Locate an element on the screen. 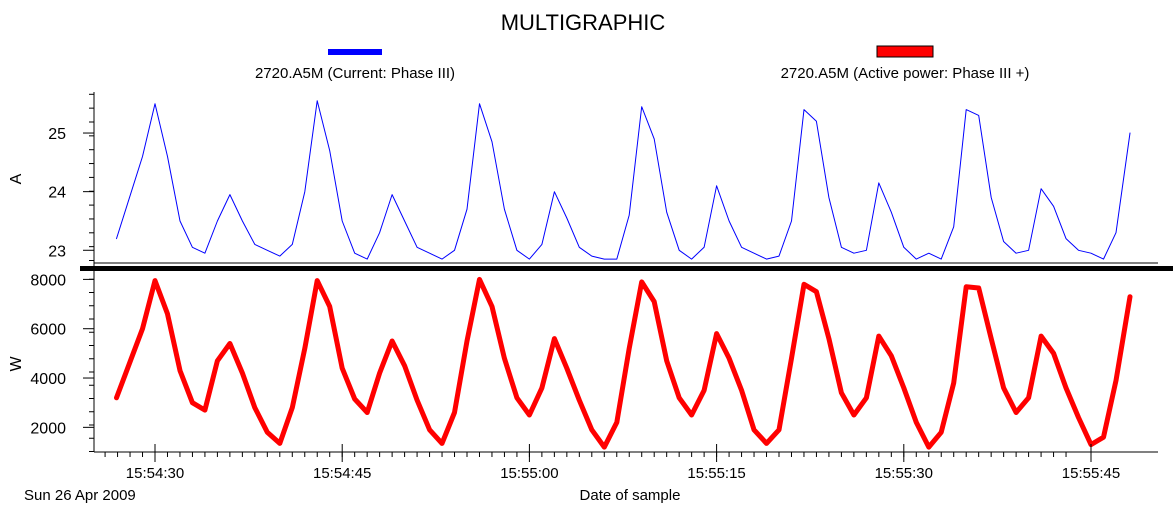  legend-swatch-active-power is located at coordinates (905, 51).